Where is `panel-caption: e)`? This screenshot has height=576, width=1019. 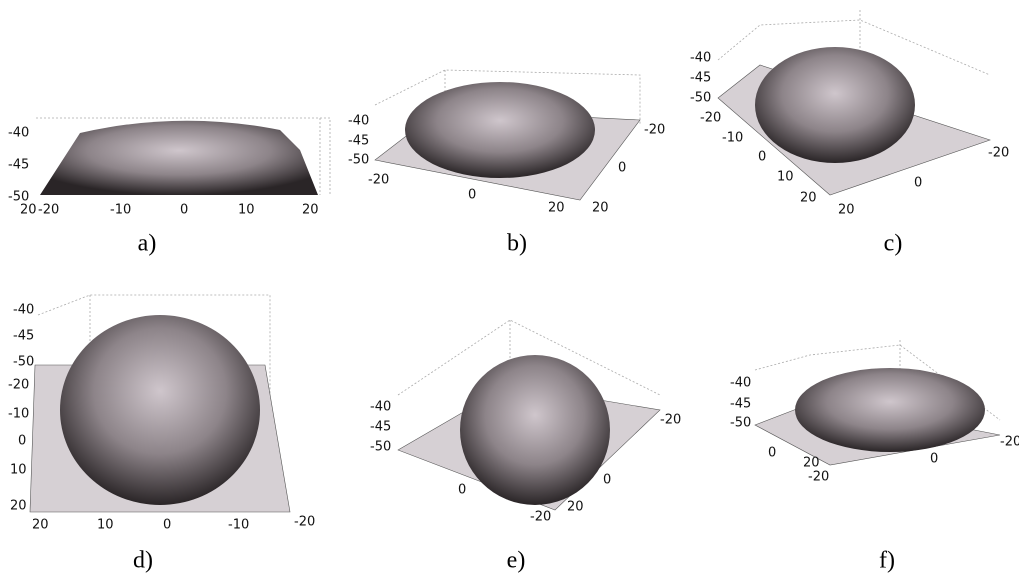
panel-caption: e) is located at coordinates (516, 561).